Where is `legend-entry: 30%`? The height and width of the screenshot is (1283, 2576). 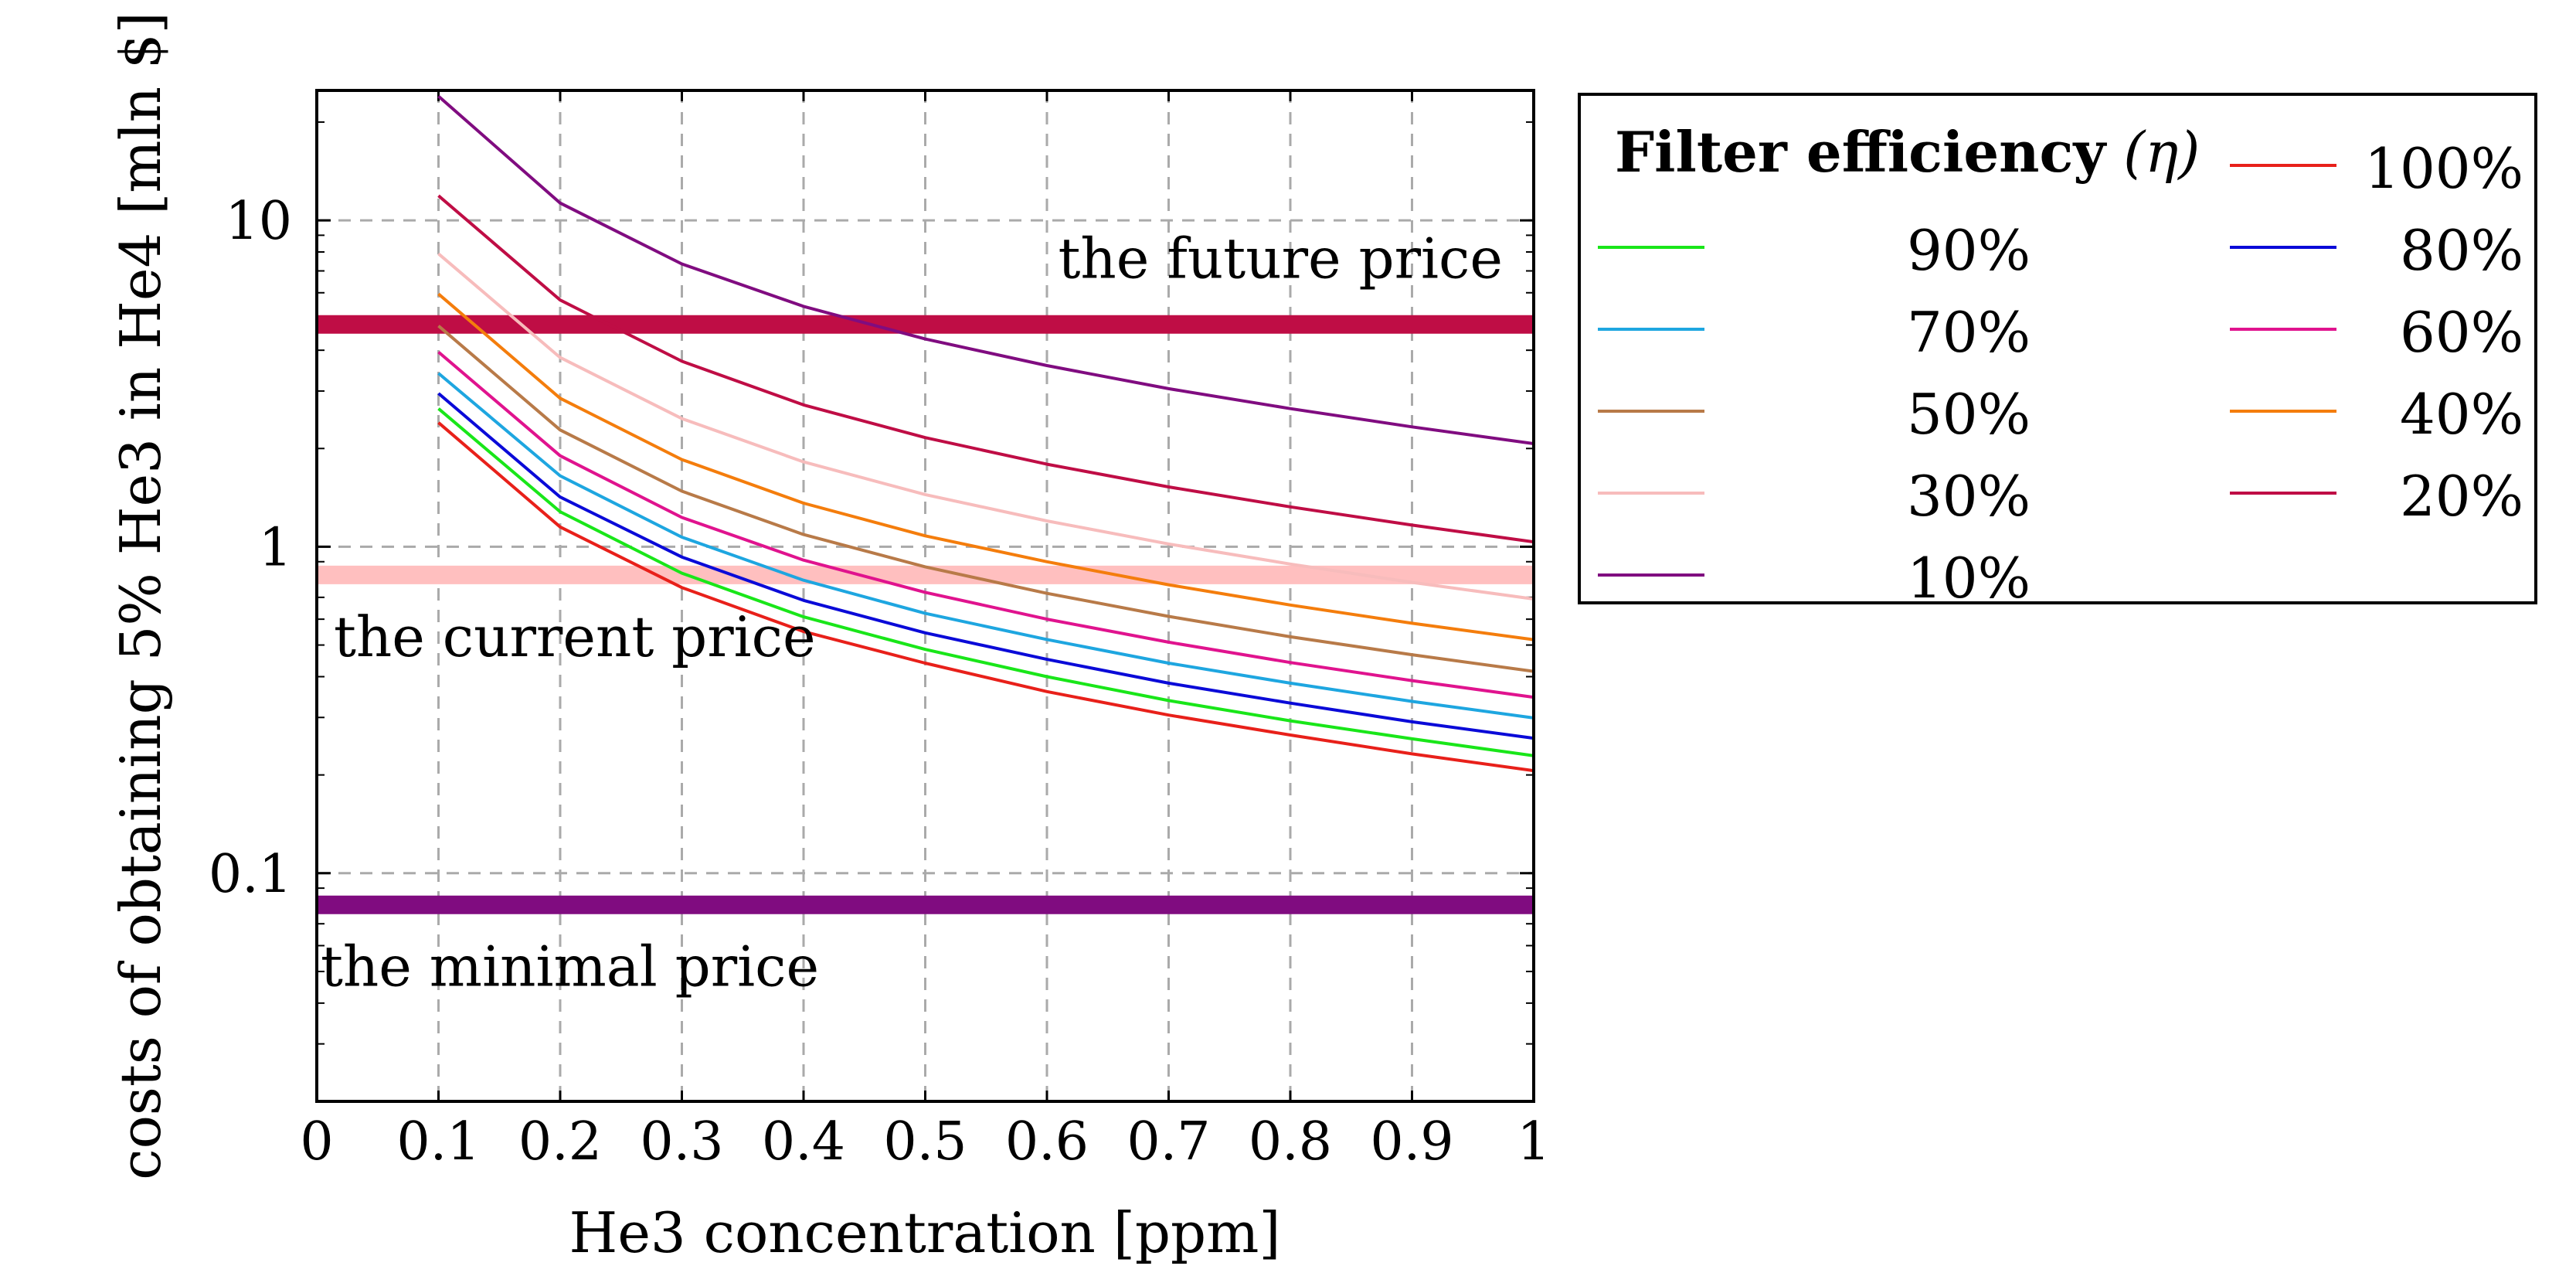 legend-entry: 30% is located at coordinates (1814, 493).